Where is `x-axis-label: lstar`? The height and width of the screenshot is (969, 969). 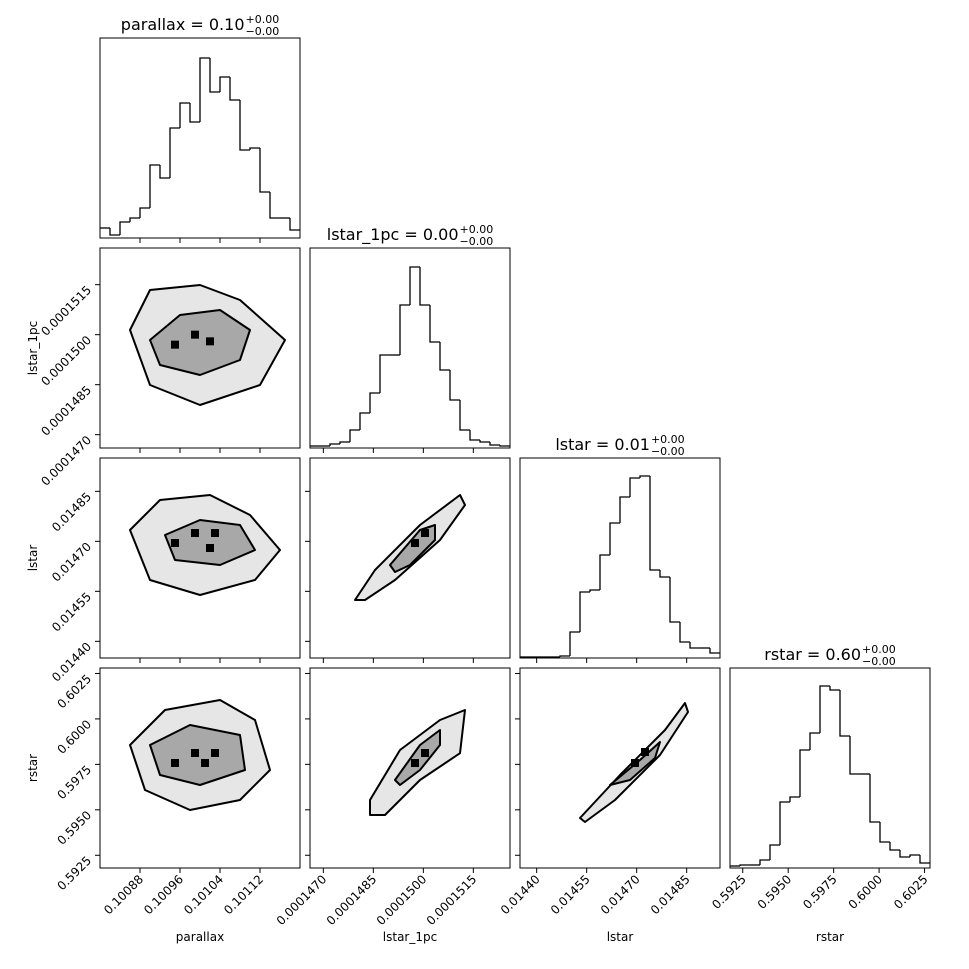 x-axis-label: lstar is located at coordinates (620, 937).